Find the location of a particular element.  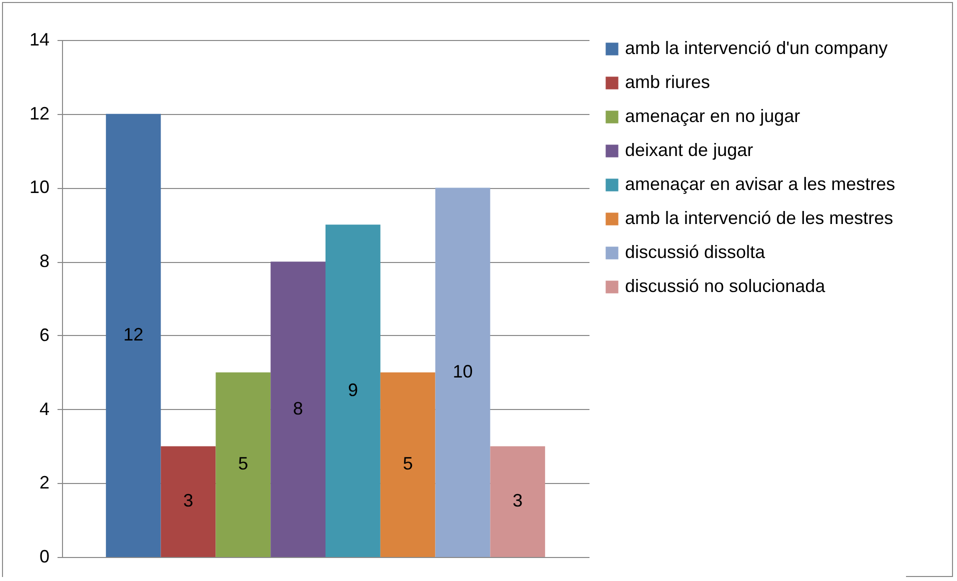

y-tick-label: 0 is located at coordinates (44, 556).